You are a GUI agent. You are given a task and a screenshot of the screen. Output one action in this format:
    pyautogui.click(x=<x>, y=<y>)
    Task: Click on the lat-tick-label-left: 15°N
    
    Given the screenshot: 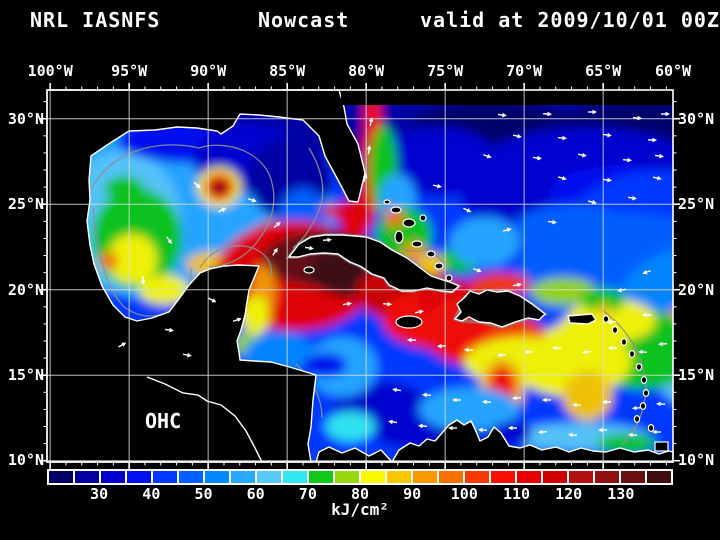 What is the action you would take?
    pyautogui.click(x=25, y=375)
    